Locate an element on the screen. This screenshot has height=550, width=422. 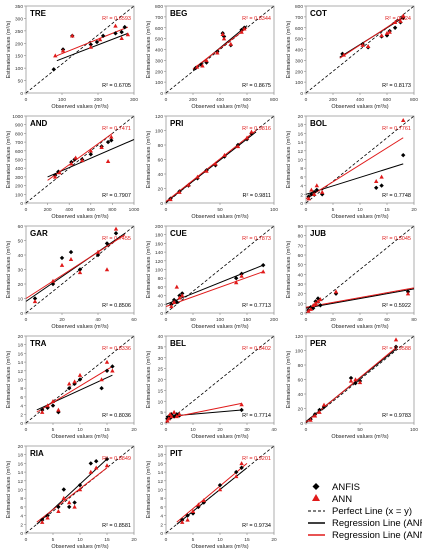
panel-title: BOL is located at coordinates (318, 123).